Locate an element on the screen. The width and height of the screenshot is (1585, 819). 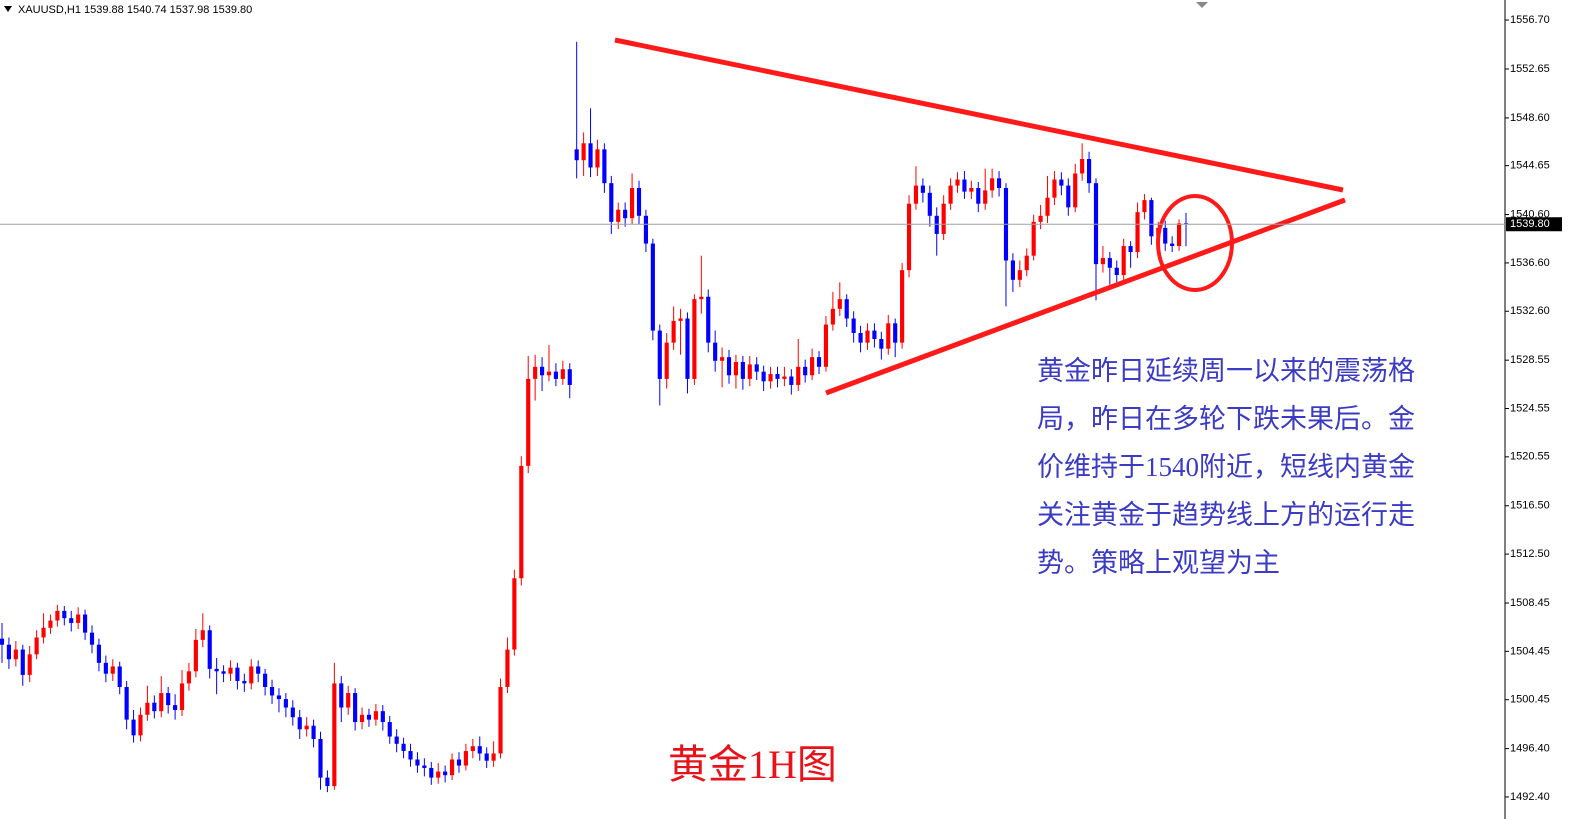
y-tick-label: 1532.60 is located at coordinates (1530, 311).